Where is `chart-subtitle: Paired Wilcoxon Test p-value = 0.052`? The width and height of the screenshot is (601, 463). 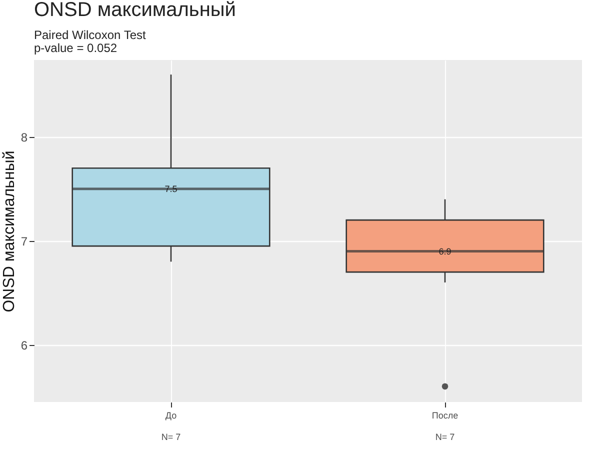 chart-subtitle: Paired Wilcoxon Test p-value = 0.052 is located at coordinates (90, 41).